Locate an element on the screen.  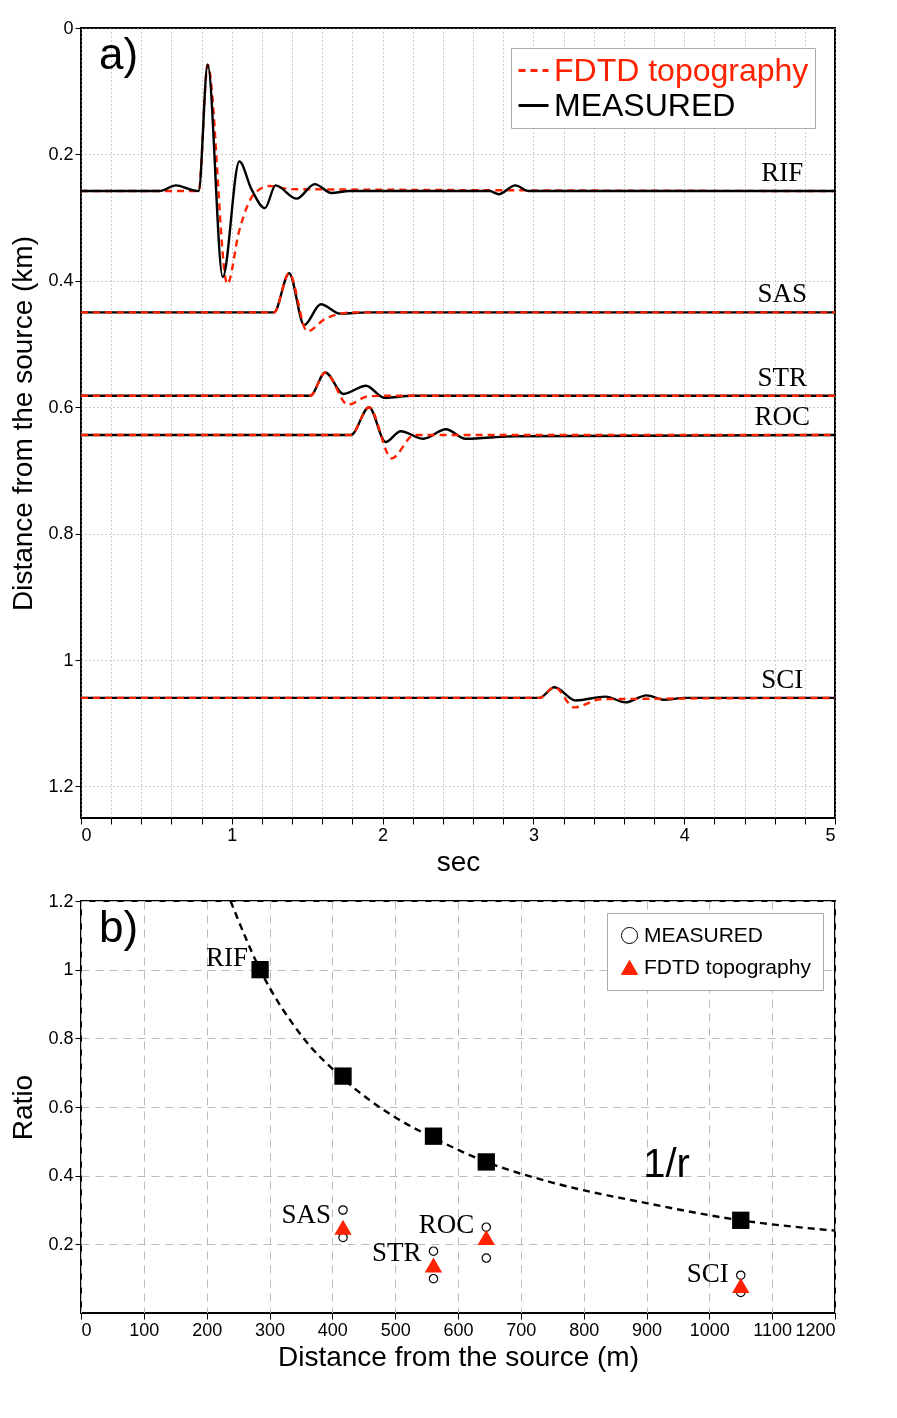
x-tick-label: 200 is located at coordinates (207, 1329).